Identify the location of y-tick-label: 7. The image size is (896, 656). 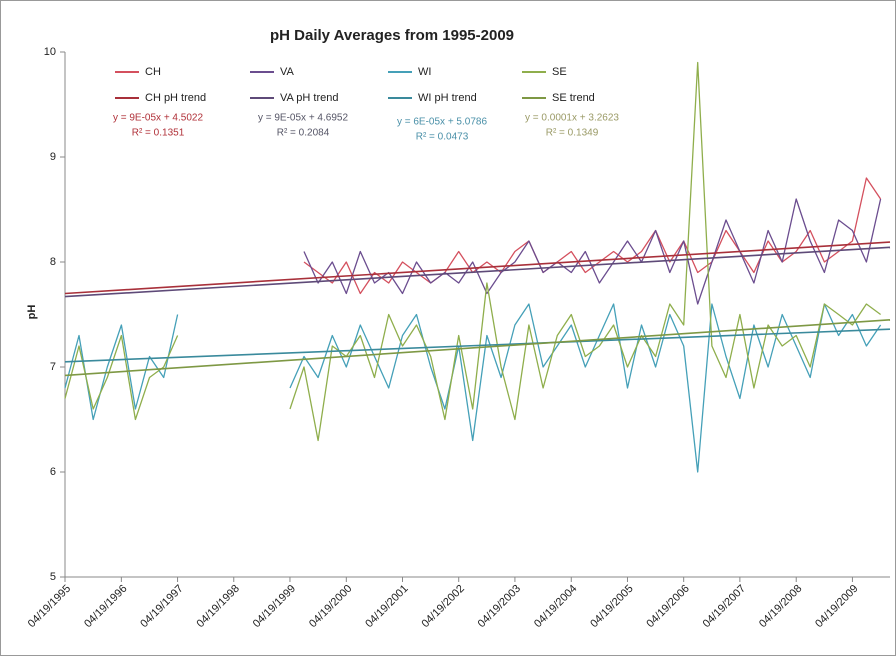
(53, 367).